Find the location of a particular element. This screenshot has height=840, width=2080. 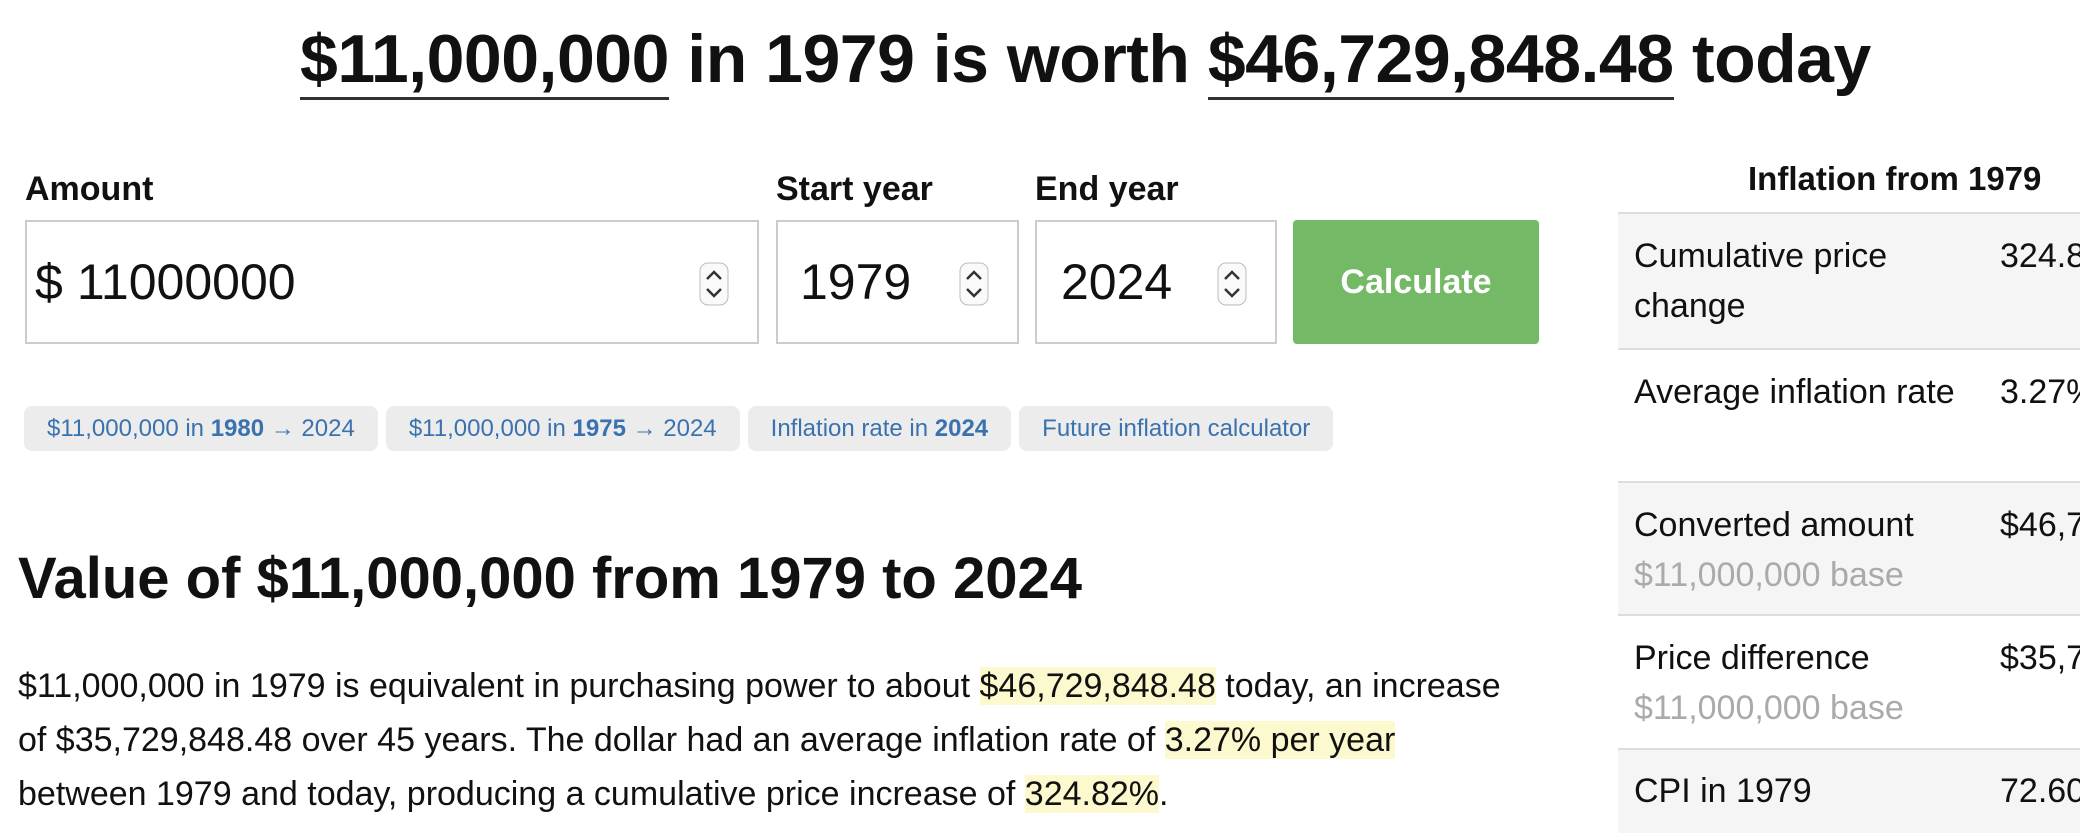

chip-text: 1980 is located at coordinates (237, 428).